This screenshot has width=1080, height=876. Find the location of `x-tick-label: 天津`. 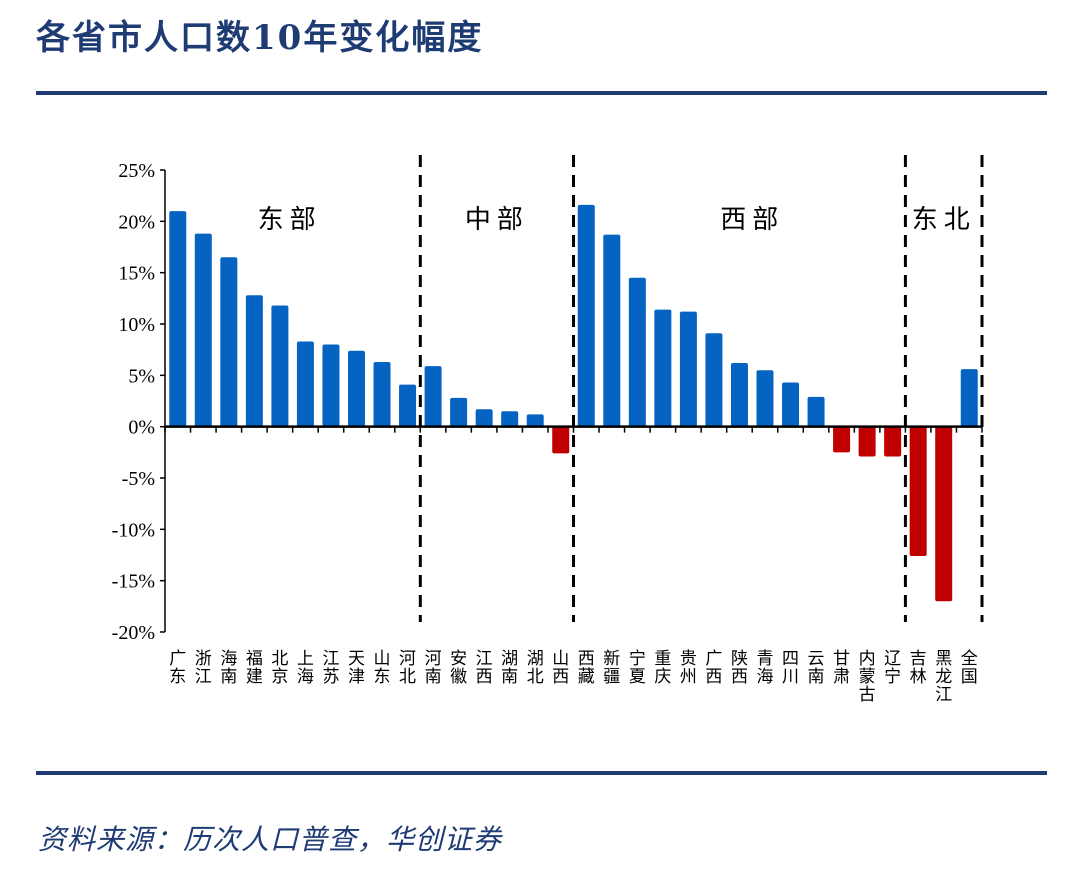

x-tick-label: 天津 is located at coordinates (356, 667).